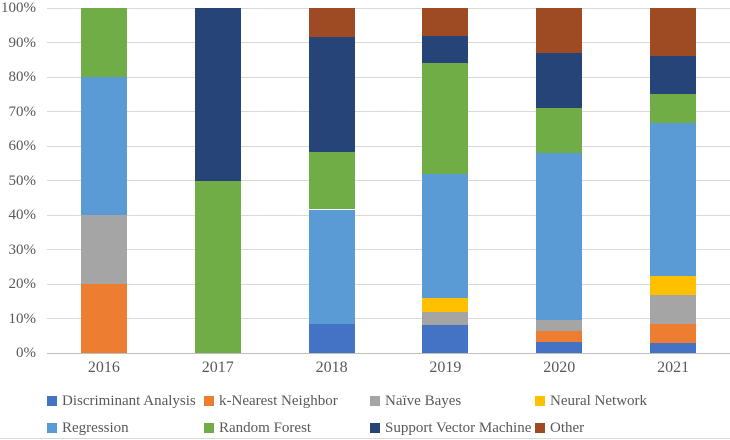 This screenshot has height=440, width=730. What do you see at coordinates (22, 318) in the screenshot?
I see `y-axis-label: 10%` at bounding box center [22, 318].